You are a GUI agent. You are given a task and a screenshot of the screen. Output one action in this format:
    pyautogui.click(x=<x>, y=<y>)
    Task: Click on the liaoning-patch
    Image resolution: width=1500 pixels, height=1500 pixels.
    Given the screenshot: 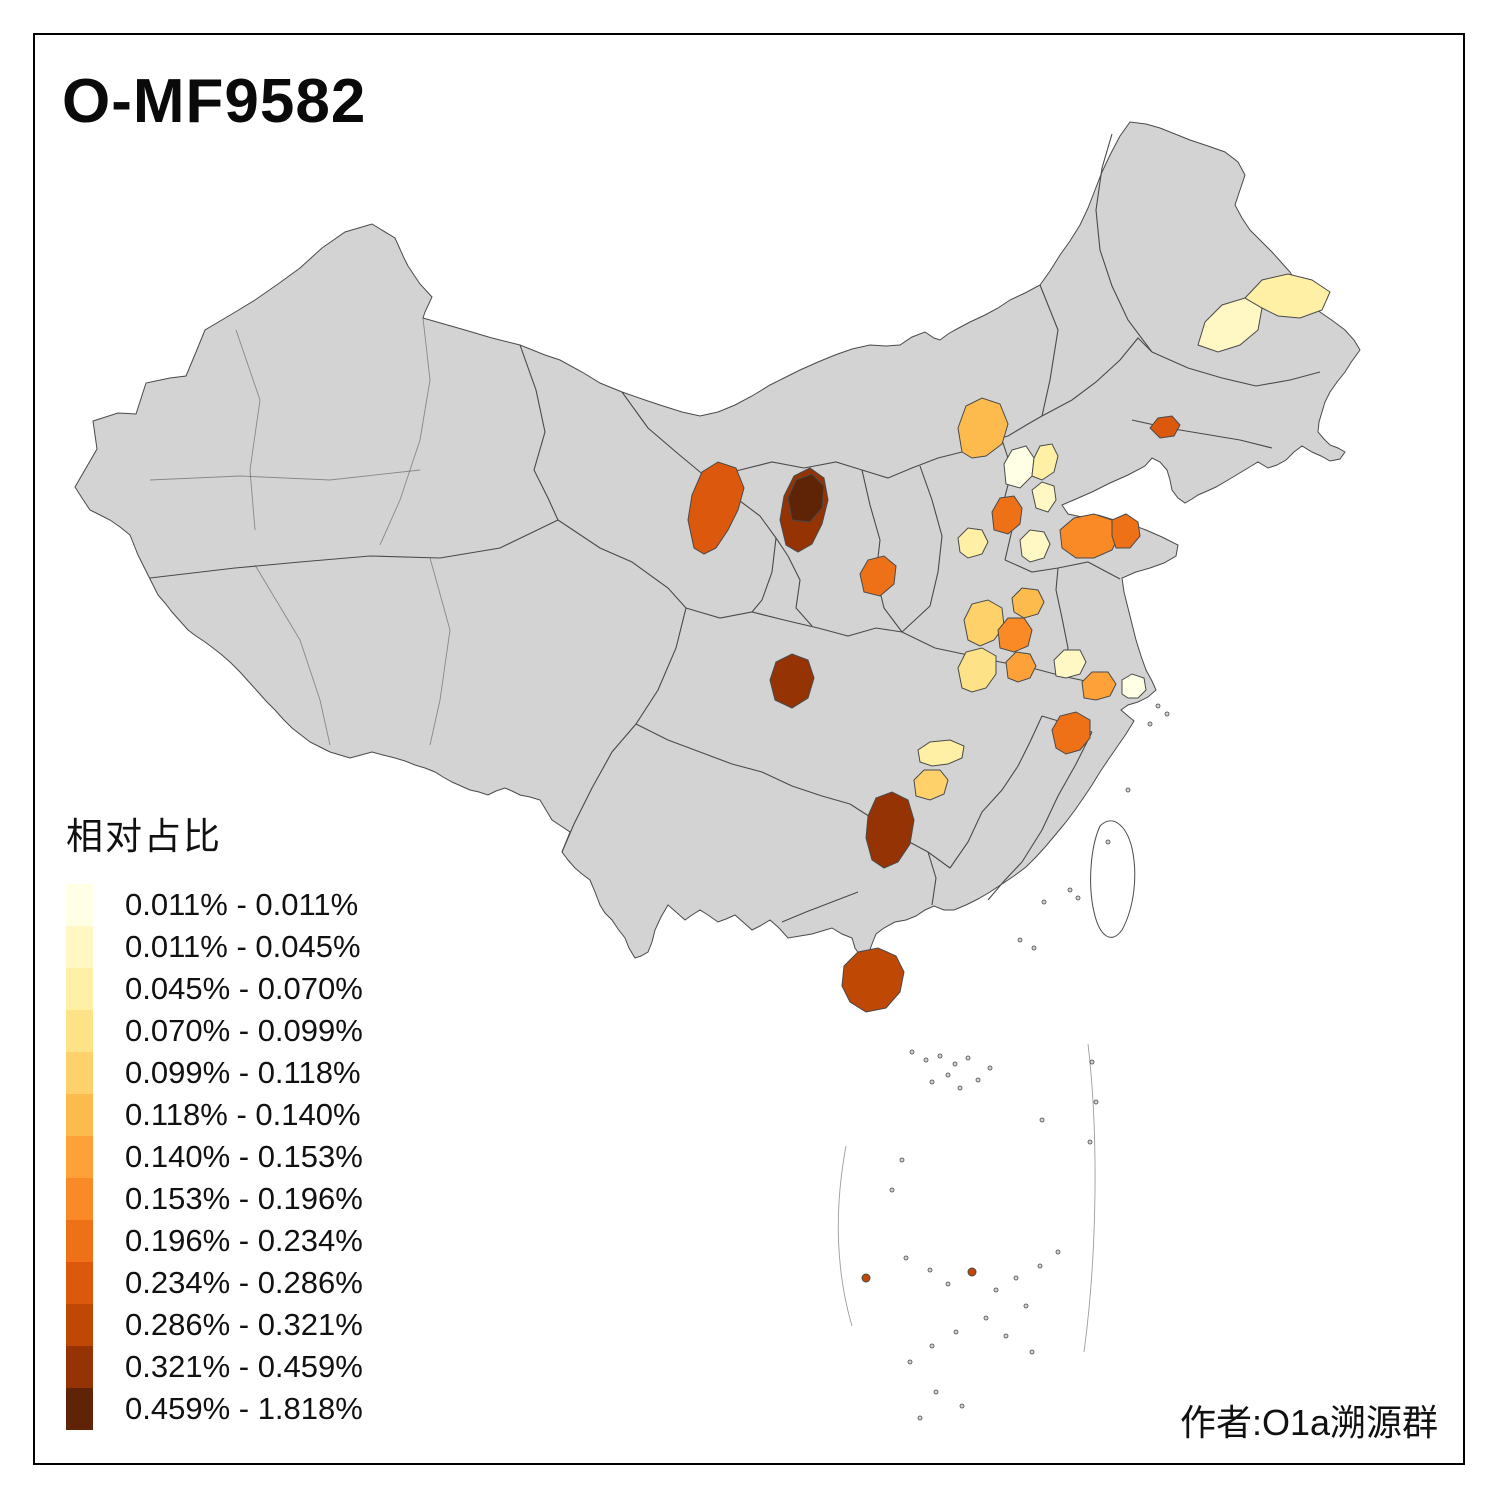 What is the action you would take?
    pyautogui.click(x=1165, y=427)
    